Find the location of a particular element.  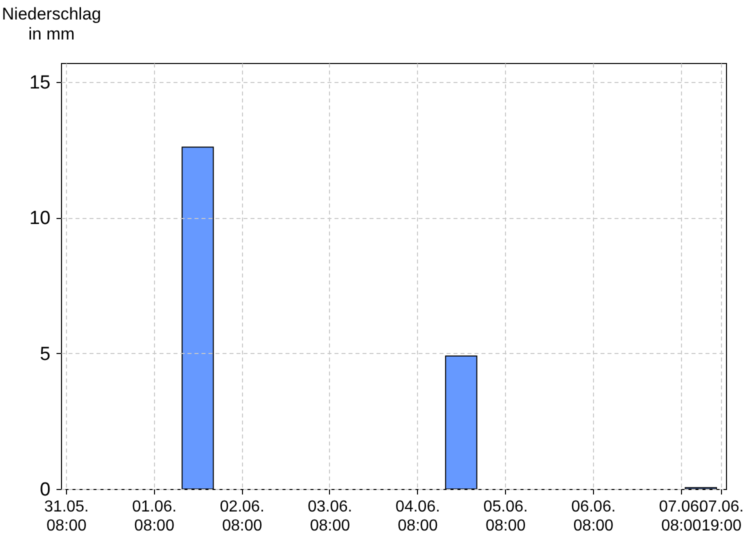

y-axis-title: Niederschlag in mm is located at coordinates (52, 24).